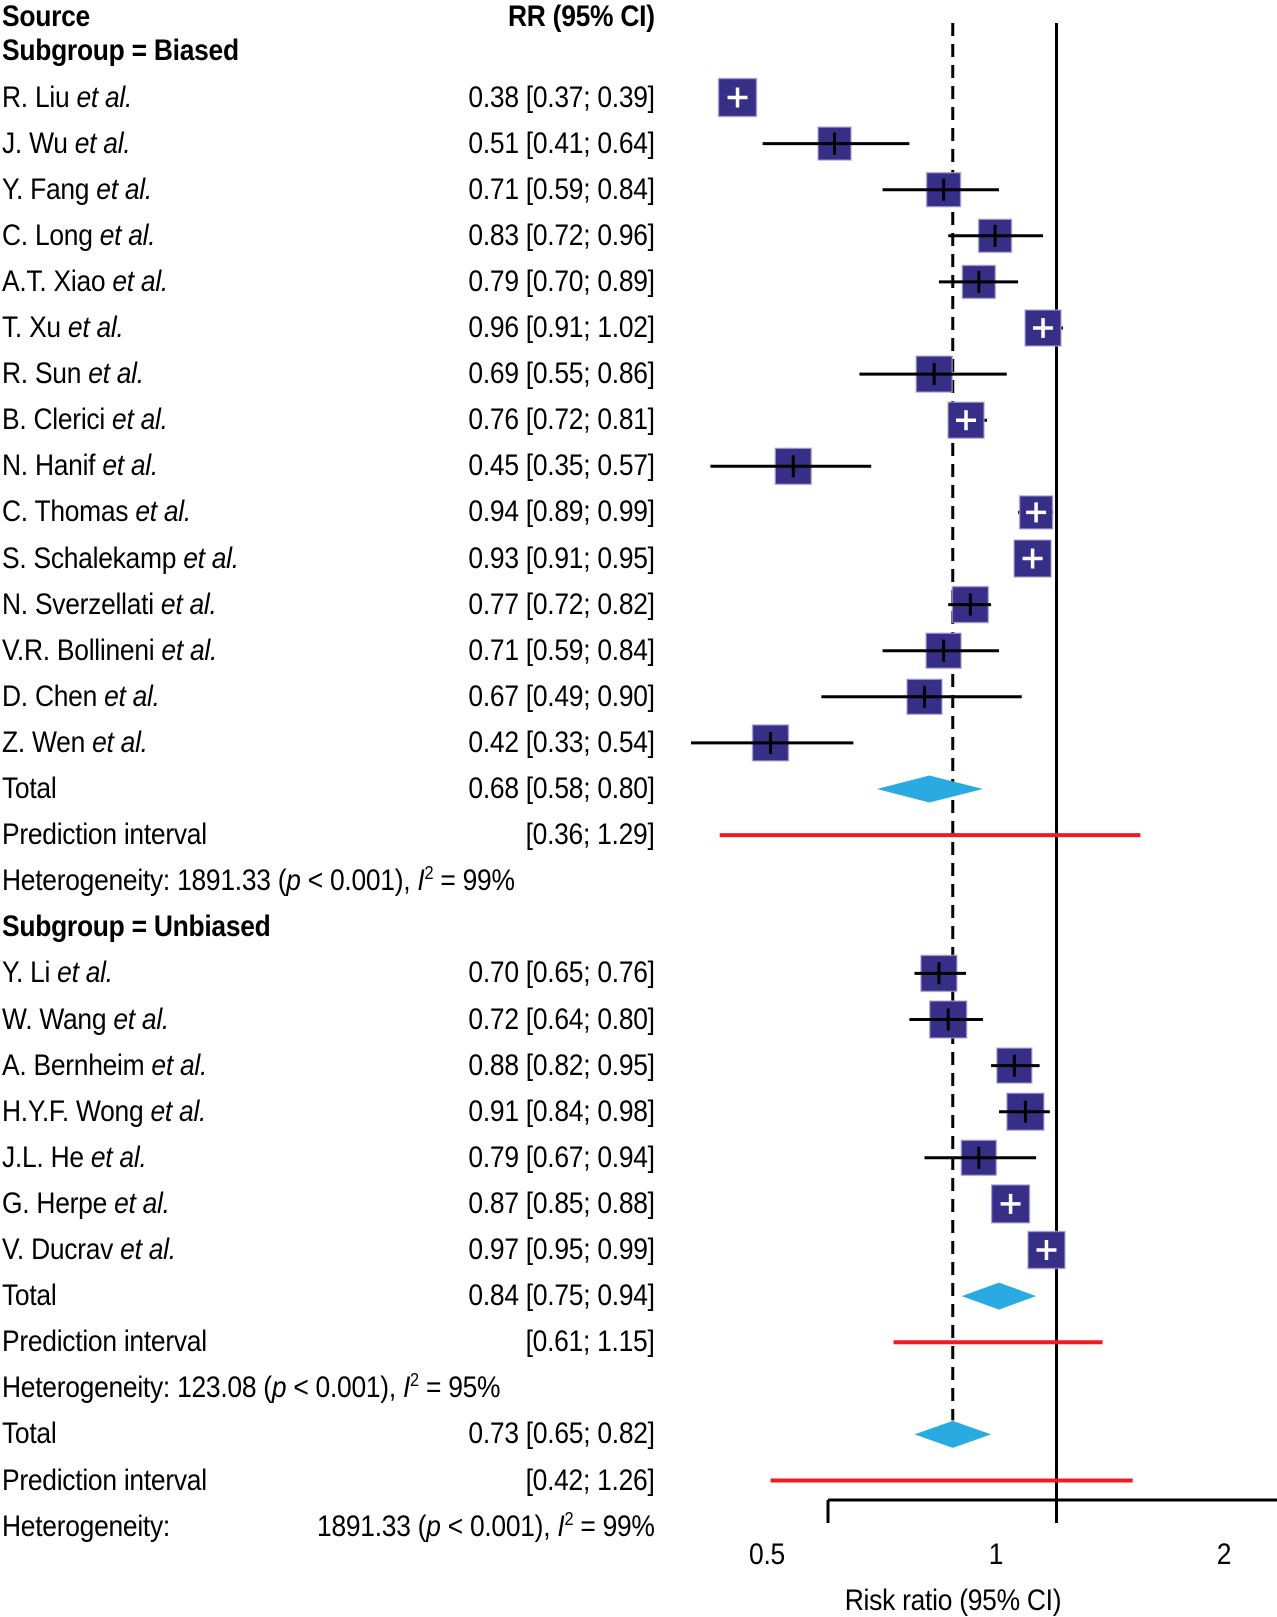  Describe the element at coordinates (562, 143) in the screenshot. I see `study-rr-value: 0.51 [0.41; 0.64]` at that location.